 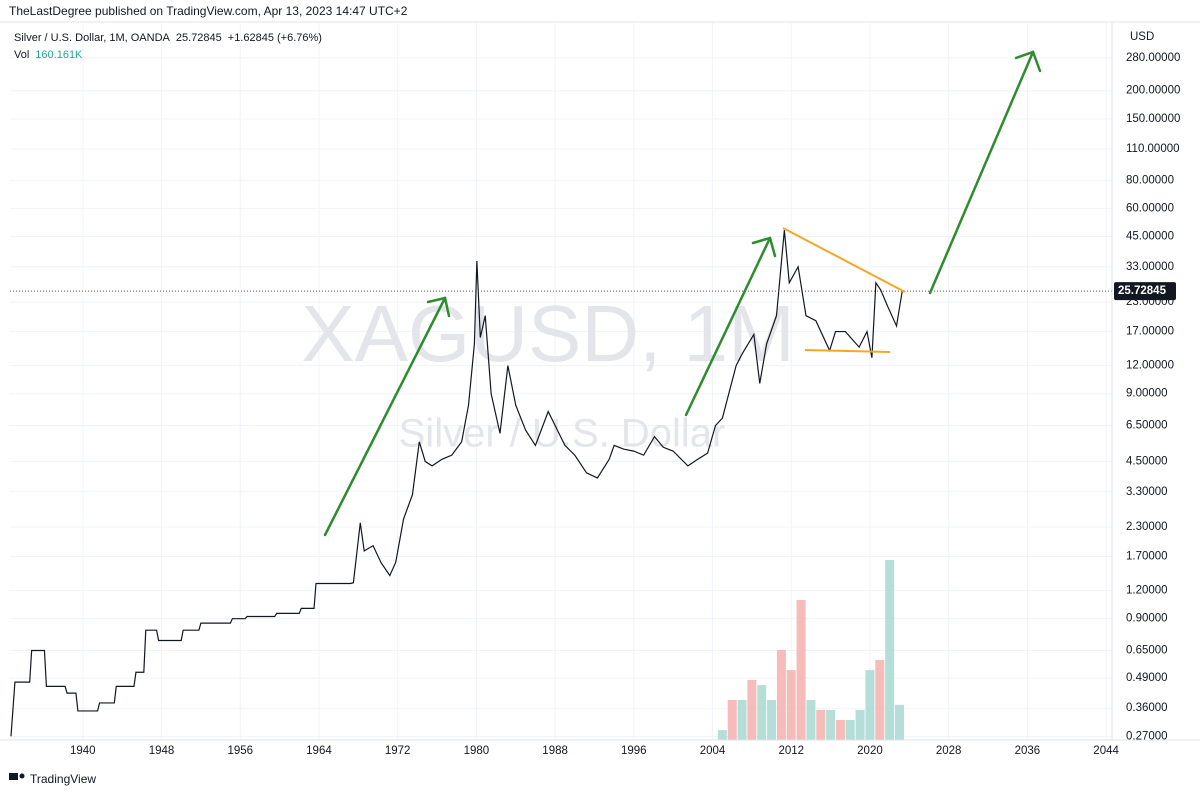 What do you see at coordinates (1147, 492) in the screenshot?
I see `y-tick-label: 3.30000` at bounding box center [1147, 492].